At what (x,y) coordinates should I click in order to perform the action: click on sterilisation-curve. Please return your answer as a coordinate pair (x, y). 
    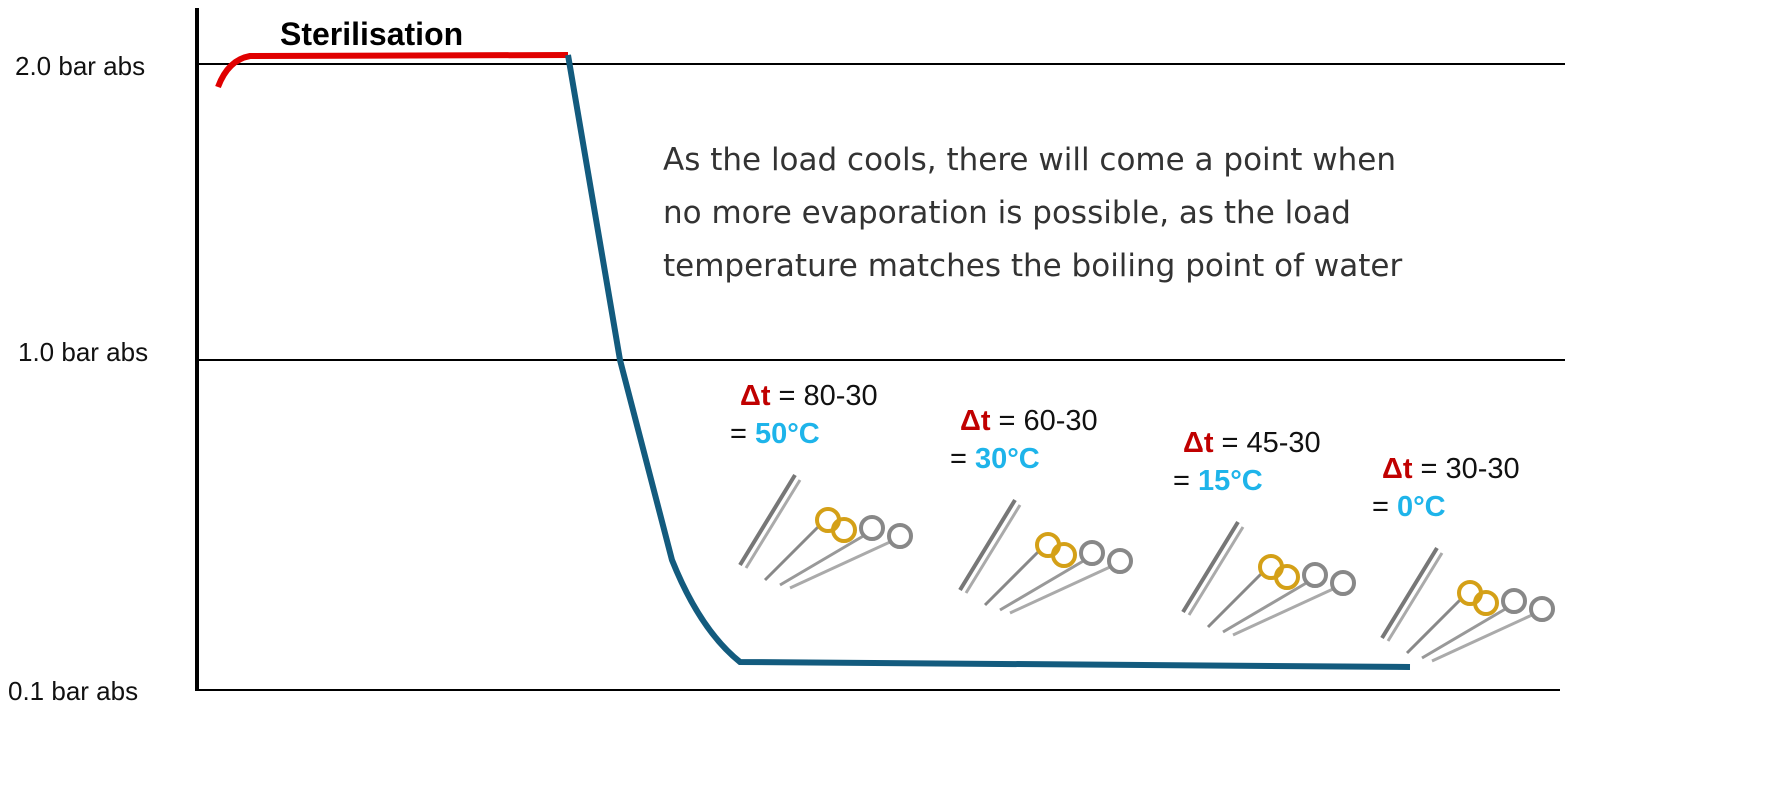
    Looking at the image, I should click on (392, 70).